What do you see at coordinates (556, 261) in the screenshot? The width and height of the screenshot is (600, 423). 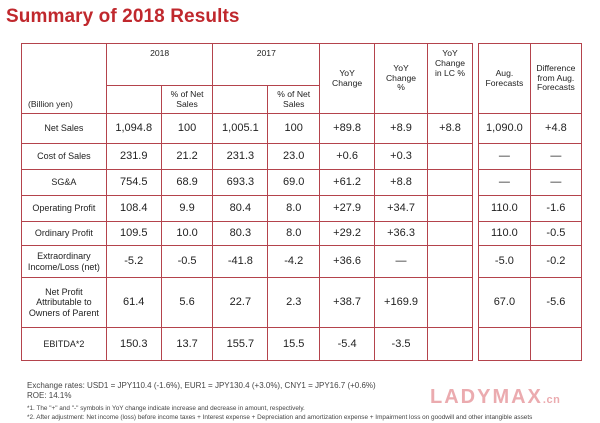 I see `diff-forecast-cell: -0.2` at bounding box center [556, 261].